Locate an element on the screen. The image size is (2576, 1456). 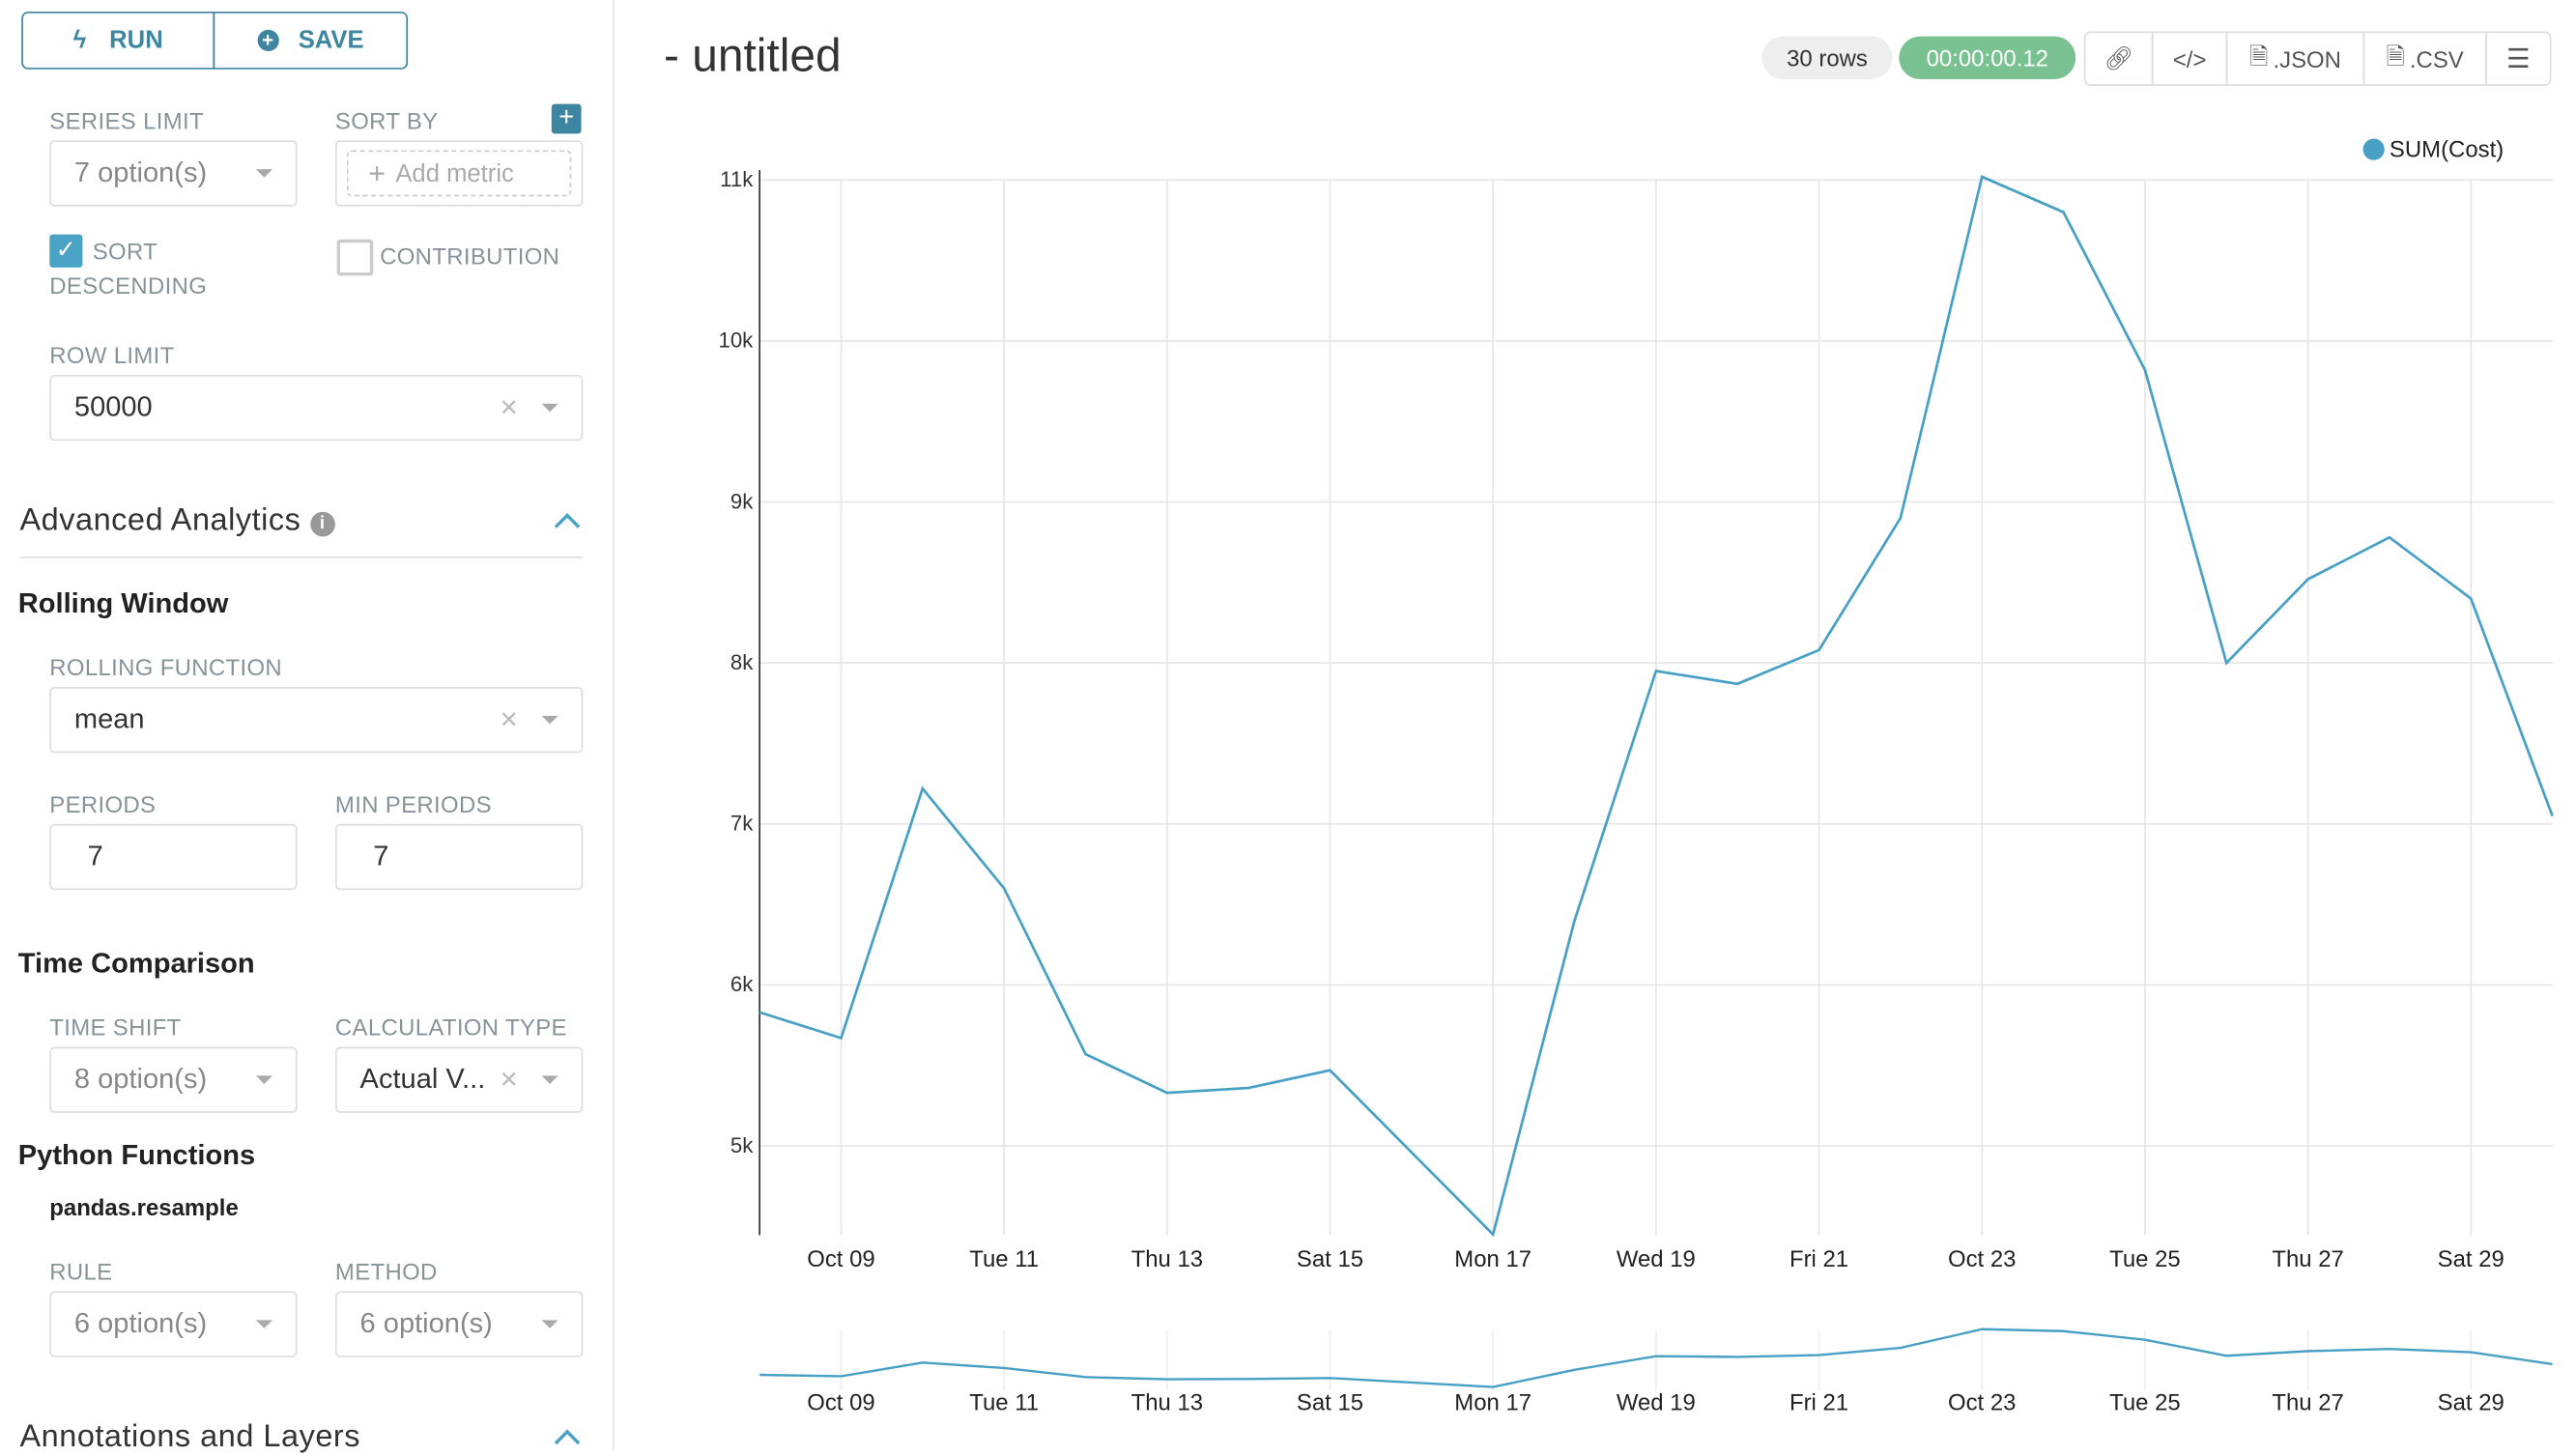
x-tick-label: Oct 09 is located at coordinates (841, 1259).